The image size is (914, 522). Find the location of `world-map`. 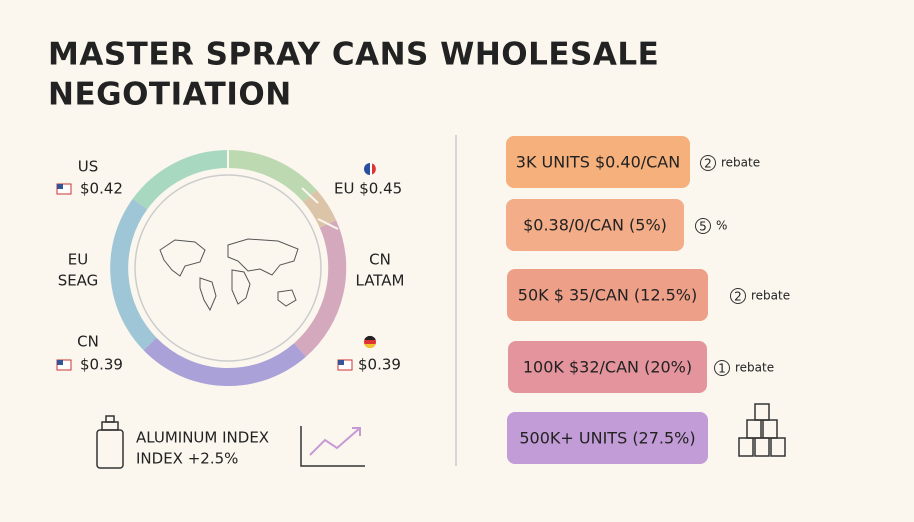

world-map is located at coordinates (229, 275).